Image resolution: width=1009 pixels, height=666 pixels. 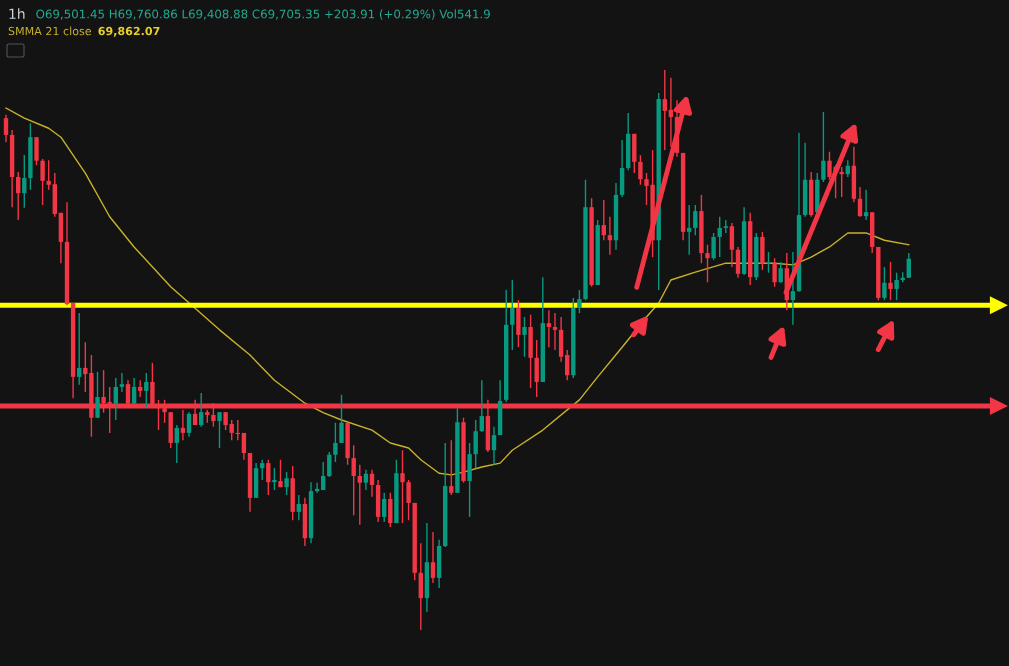 What do you see at coordinates (50, 31) in the screenshot?
I see `text: SMMA 21 close` at bounding box center [50, 31].